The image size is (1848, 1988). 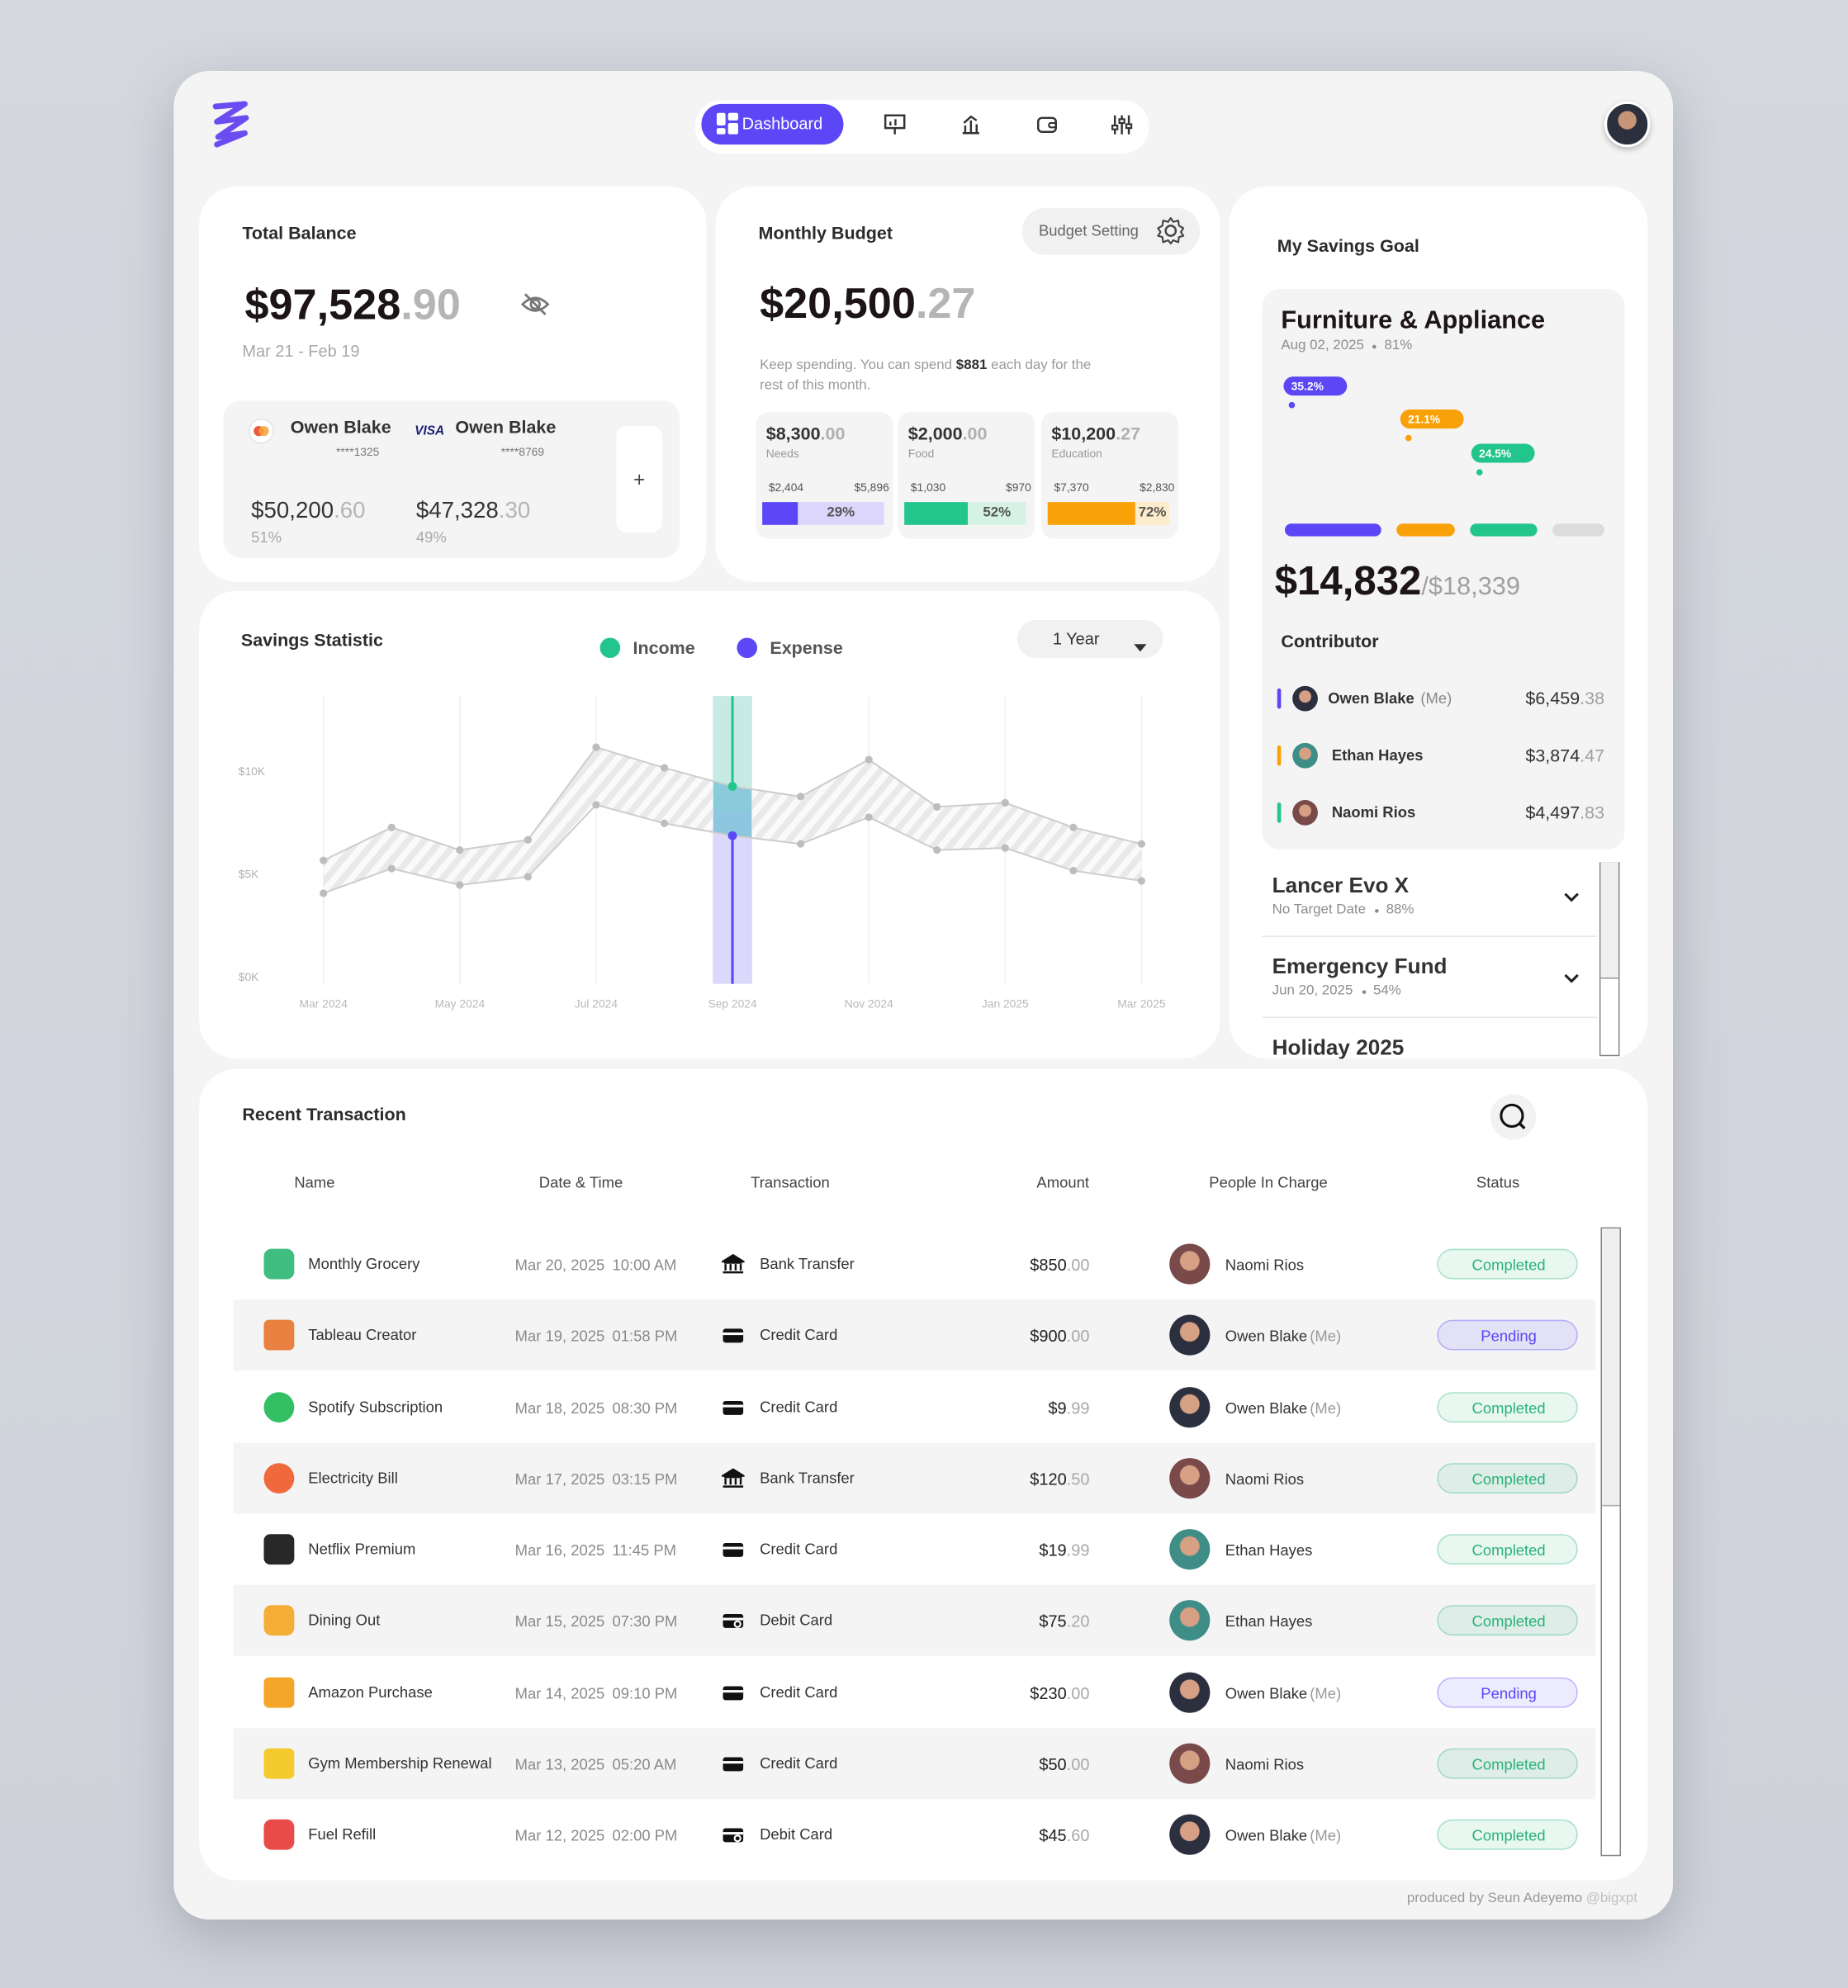 What do you see at coordinates (1377, 911) in the screenshot?
I see `meta-dot` at bounding box center [1377, 911].